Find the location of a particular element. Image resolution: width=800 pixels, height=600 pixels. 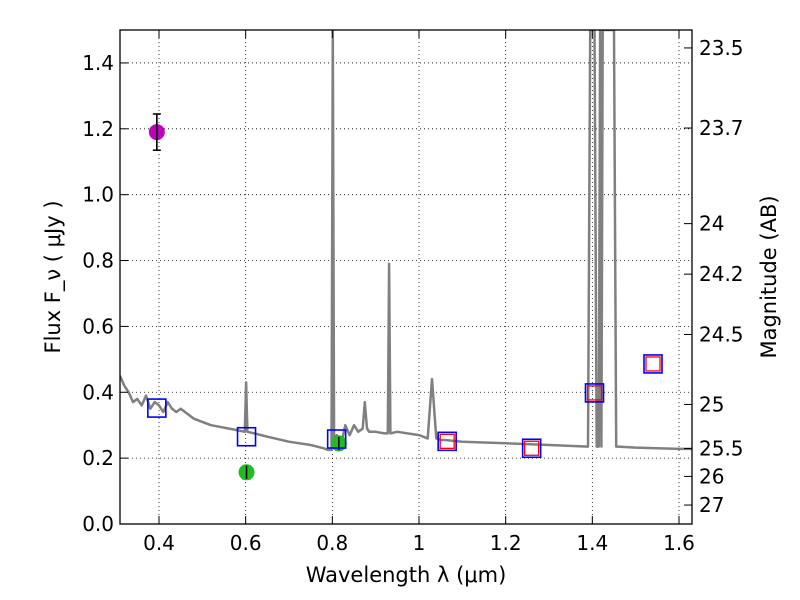

x-tick-label: 1 is located at coordinates (419, 543).